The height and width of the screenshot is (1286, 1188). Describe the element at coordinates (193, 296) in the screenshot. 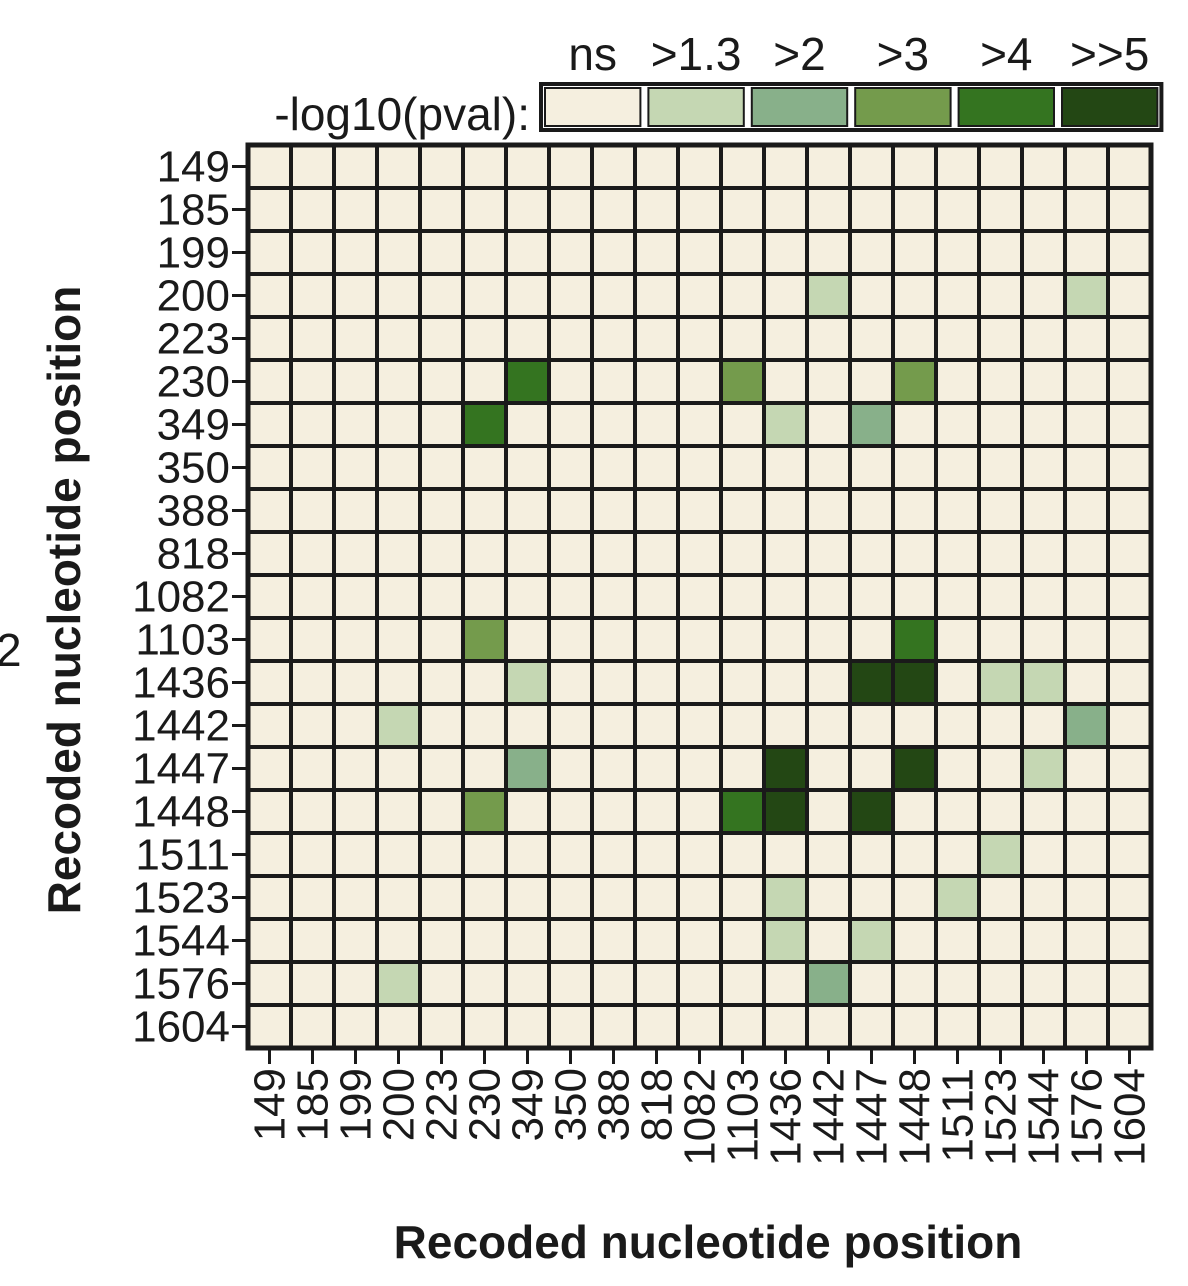

I see `y-tick-label: 200` at that location.